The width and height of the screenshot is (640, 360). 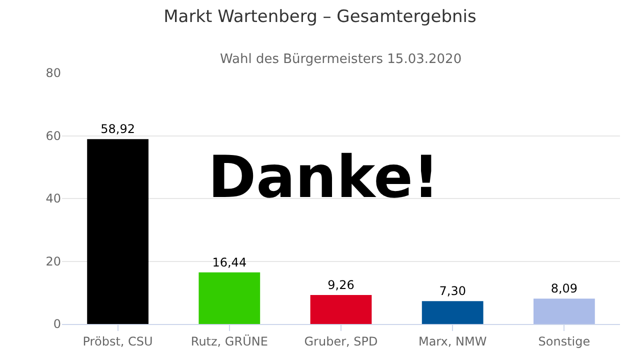 I want to click on data-label: 16,44, so click(x=229, y=262).